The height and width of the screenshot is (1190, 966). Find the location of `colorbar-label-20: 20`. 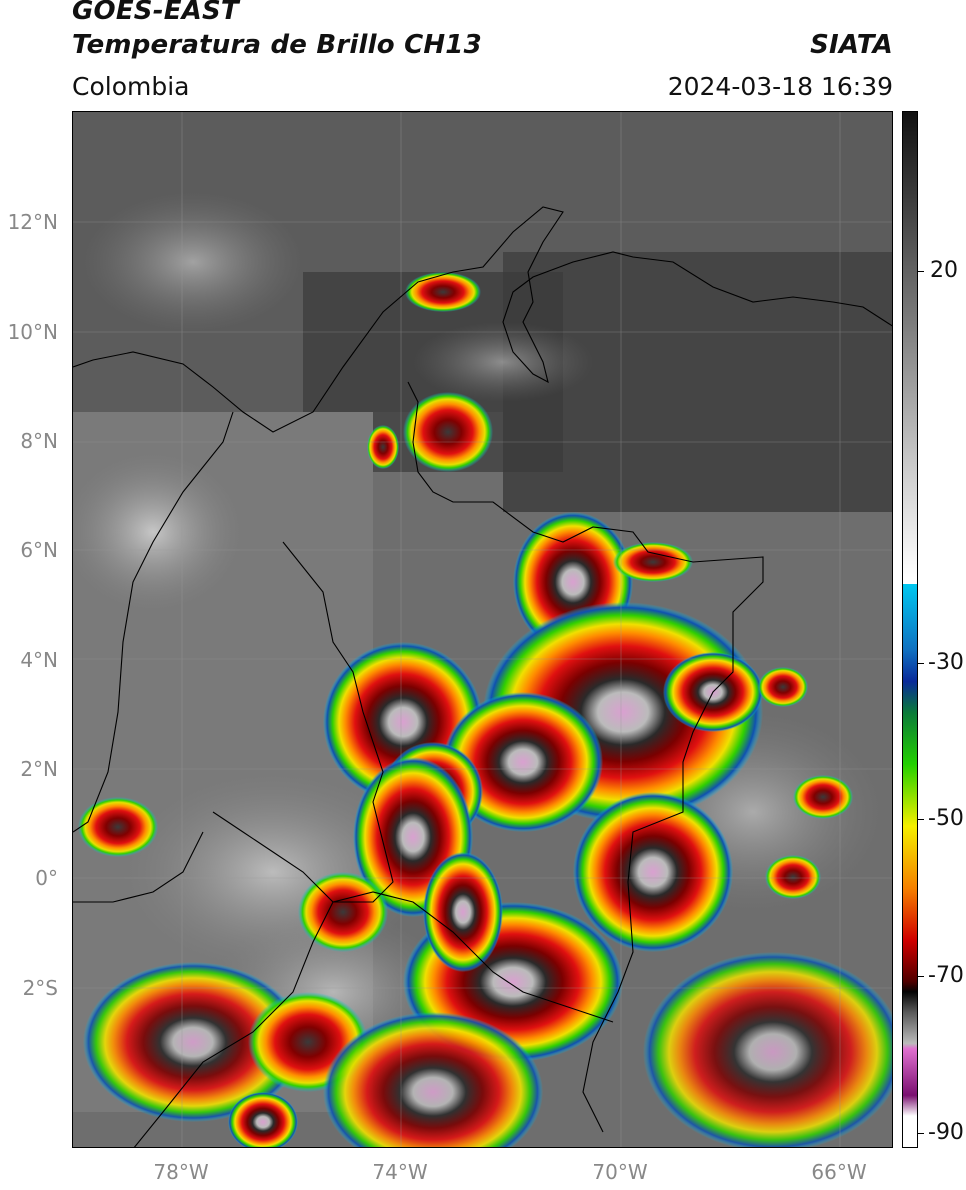

colorbar-label-20: 20 is located at coordinates (944, 270).